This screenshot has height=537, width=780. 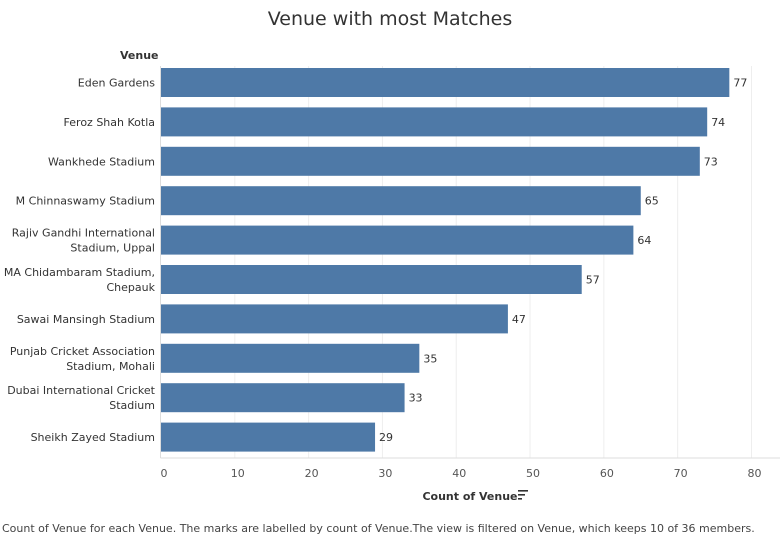 I want to click on category-label: Sawai Mansingh Stadium, so click(x=86, y=319).